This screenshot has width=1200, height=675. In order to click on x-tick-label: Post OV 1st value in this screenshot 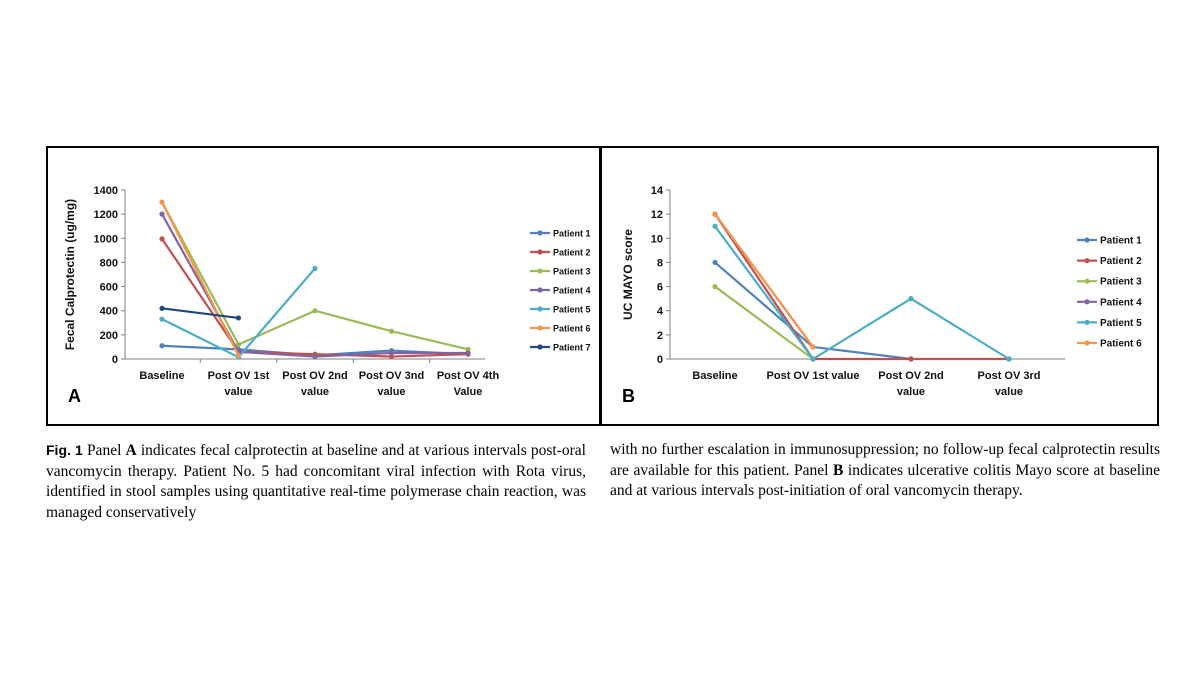, I will do `click(813, 376)`.